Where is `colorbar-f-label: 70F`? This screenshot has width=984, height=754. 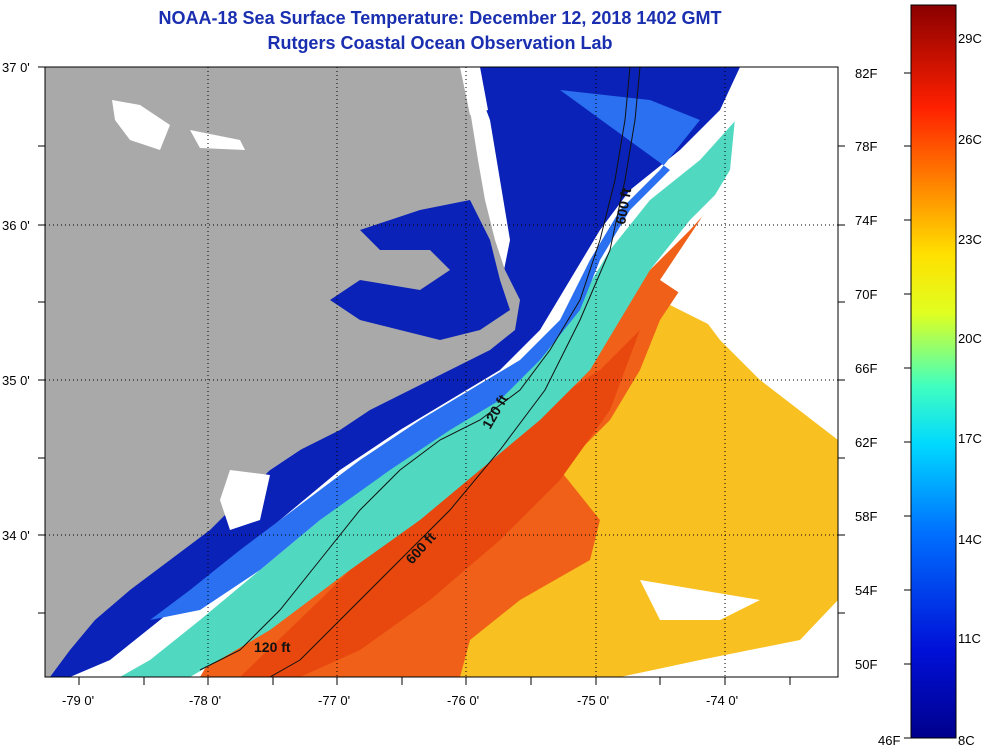
colorbar-f-label: 70F is located at coordinates (866, 294).